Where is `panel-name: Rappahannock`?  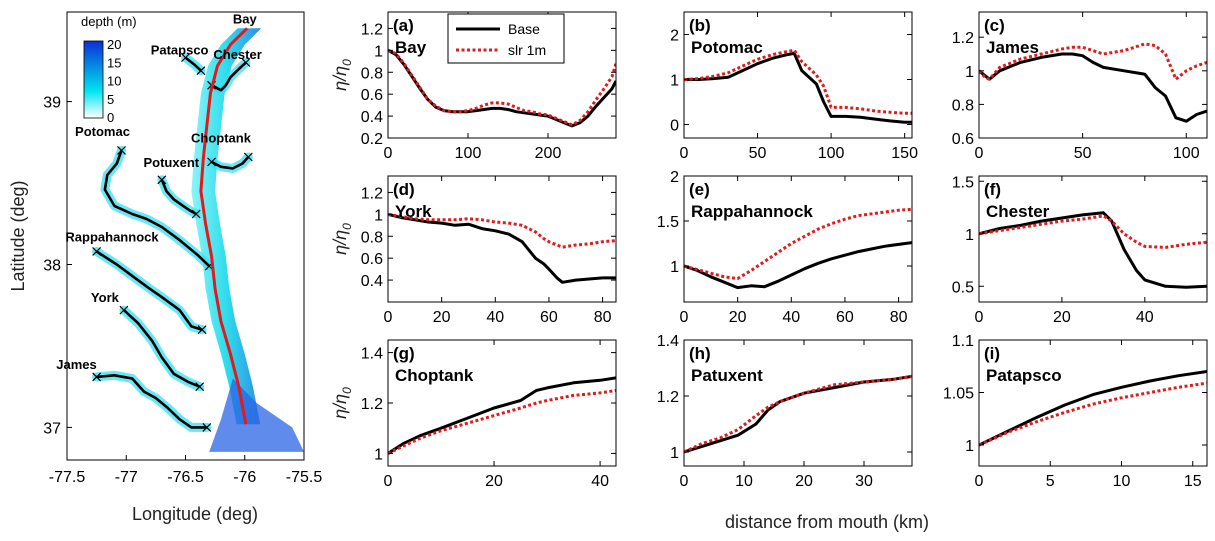 panel-name: Rappahannock is located at coordinates (752, 211).